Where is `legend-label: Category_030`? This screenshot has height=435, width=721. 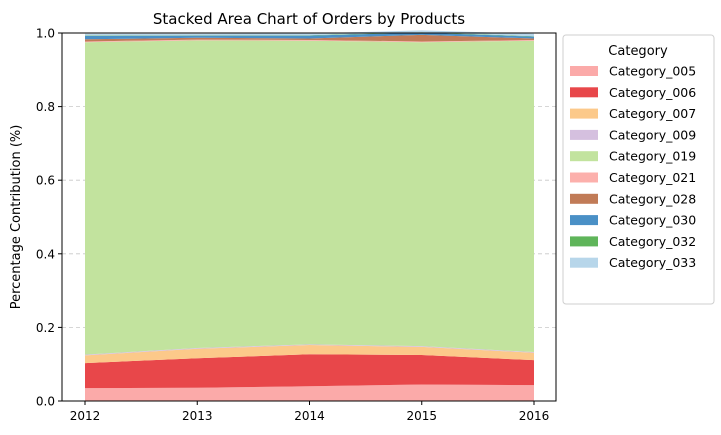 legend-label: Category_030 is located at coordinates (652, 220).